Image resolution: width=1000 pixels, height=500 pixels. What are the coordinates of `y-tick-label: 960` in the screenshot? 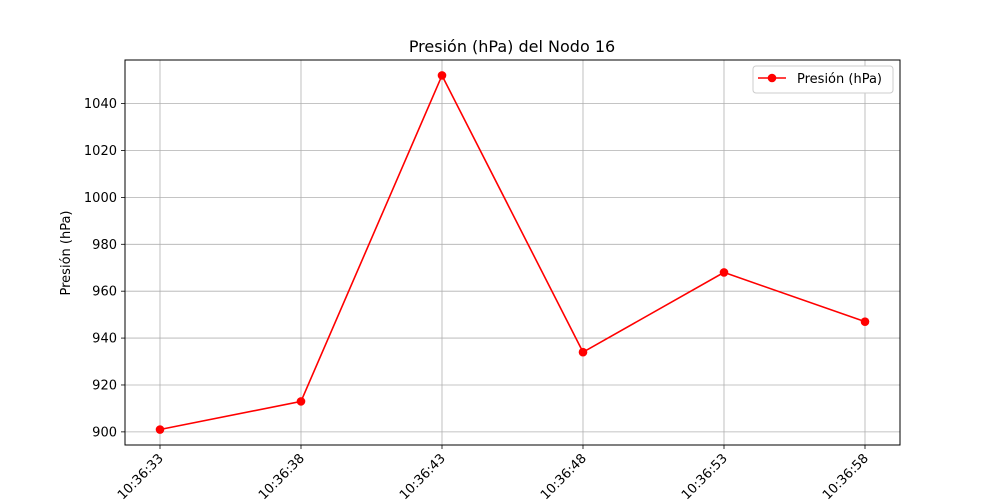 It's located at (104, 292).